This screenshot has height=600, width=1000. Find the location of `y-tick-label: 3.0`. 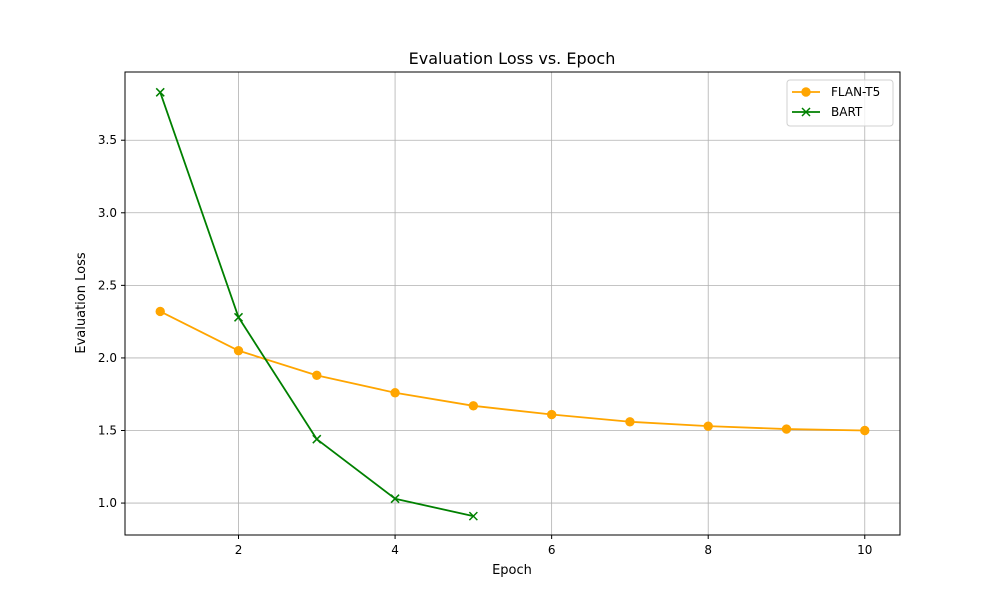

y-tick-label: 3.0 is located at coordinates (107, 213).